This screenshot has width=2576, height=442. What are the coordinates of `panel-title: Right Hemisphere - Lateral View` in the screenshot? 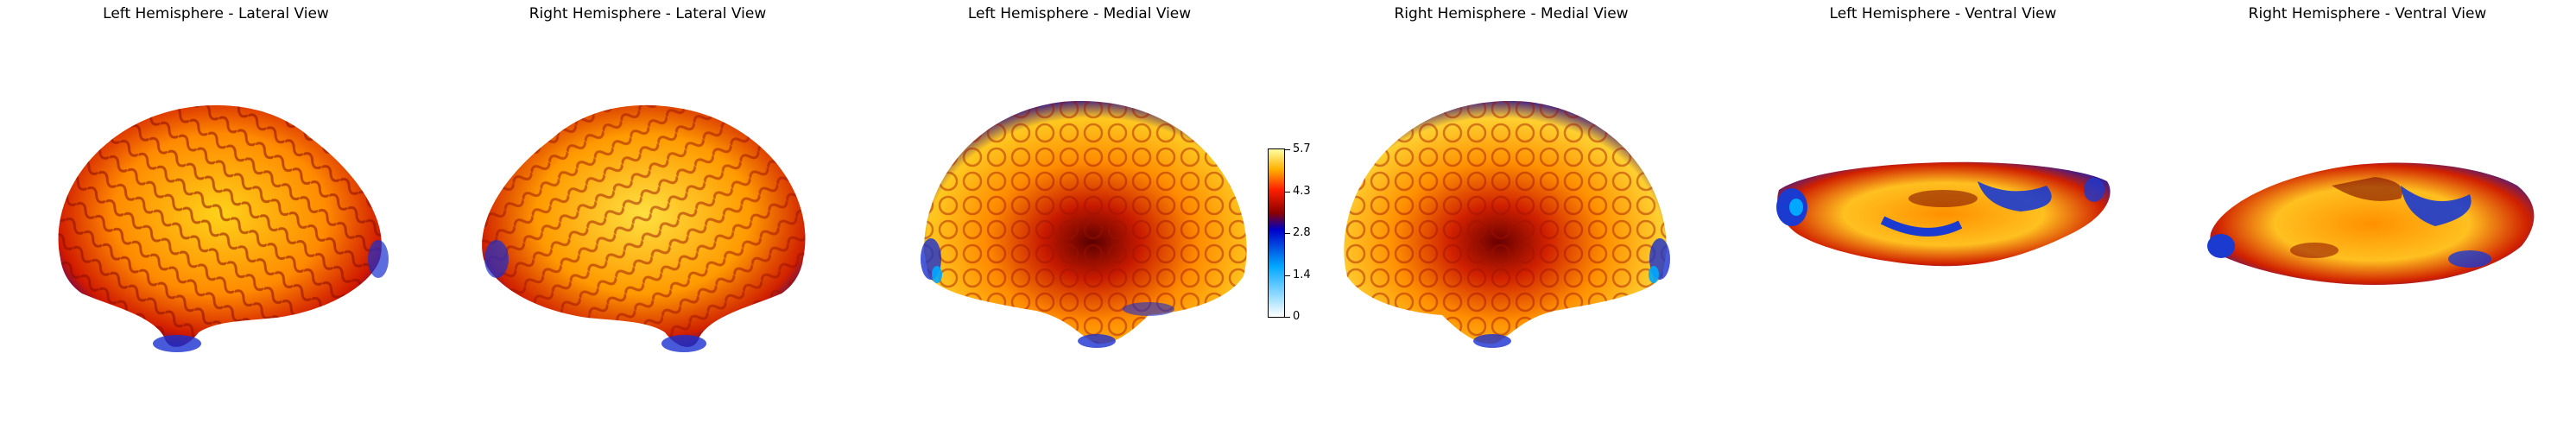 It's located at (647, 14).